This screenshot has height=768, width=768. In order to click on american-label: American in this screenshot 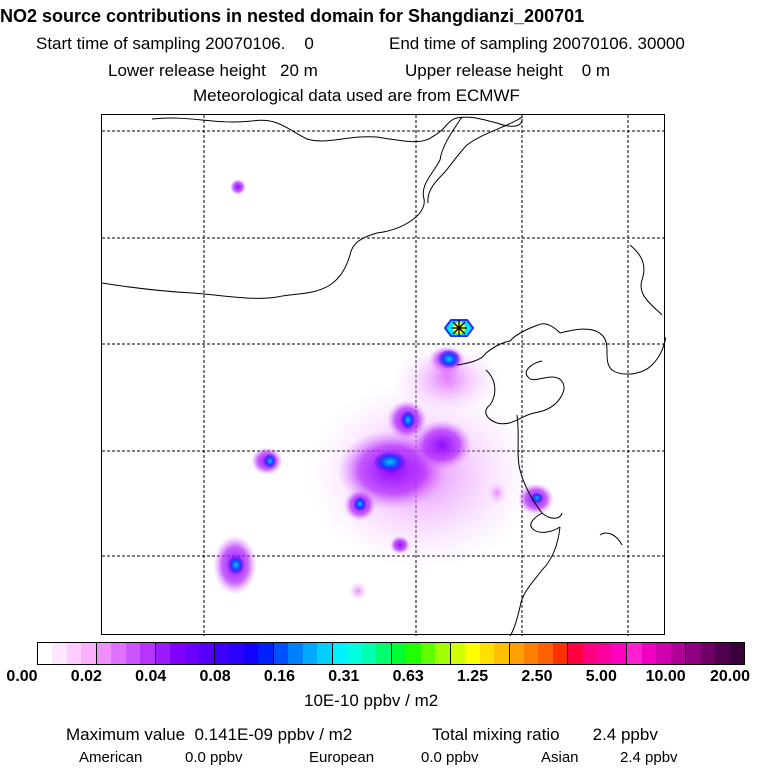, I will do `click(111, 757)`.